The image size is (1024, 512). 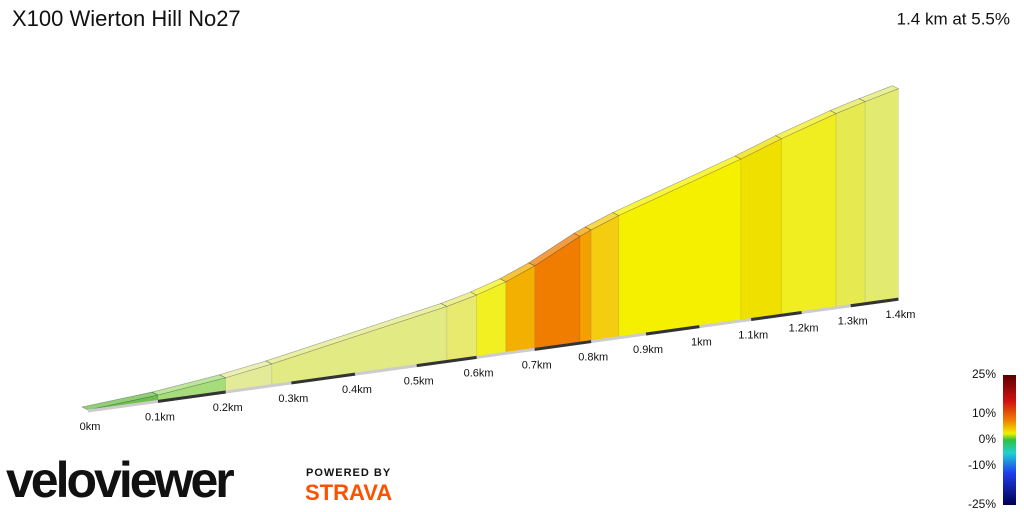 What do you see at coordinates (479, 373) in the screenshot?
I see `x-tick-label: 0.6km` at bounding box center [479, 373].